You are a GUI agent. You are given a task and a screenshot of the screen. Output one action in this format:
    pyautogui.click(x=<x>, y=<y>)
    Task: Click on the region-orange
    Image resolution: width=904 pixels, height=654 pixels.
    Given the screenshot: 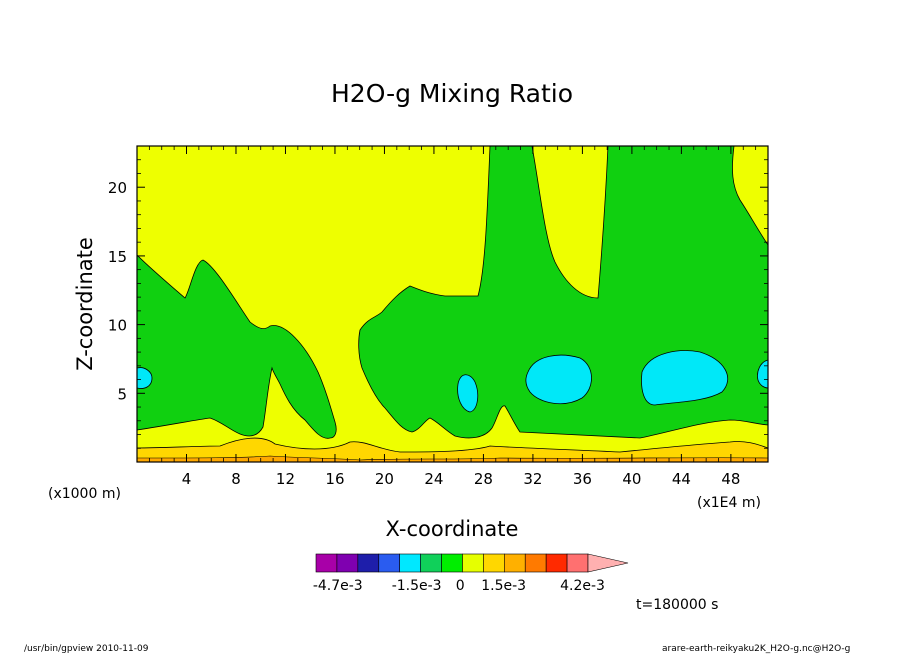 What is the action you would take?
    pyautogui.click(x=452, y=458)
    